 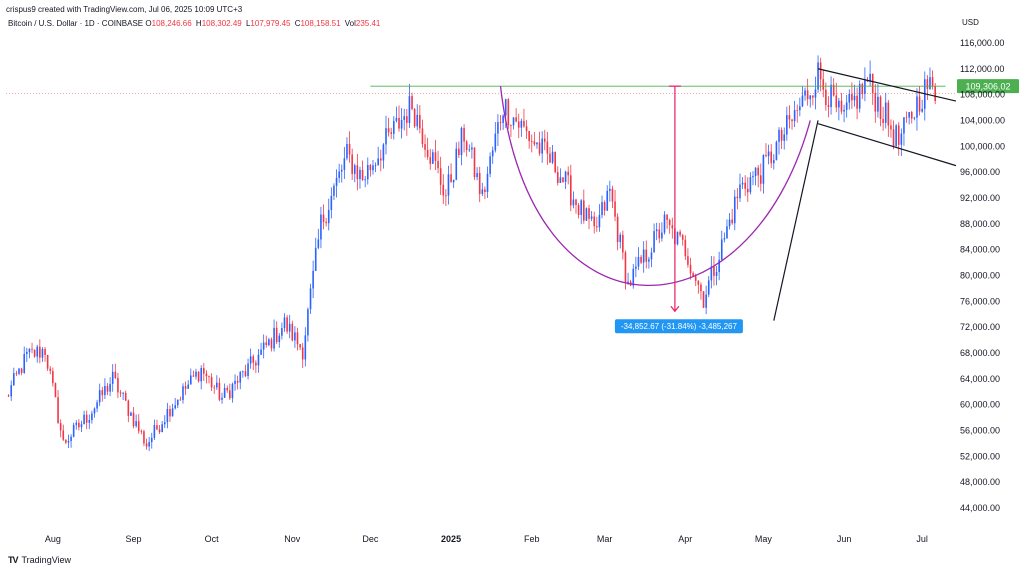 What do you see at coordinates (317, 23) in the screenshot?
I see `ohlc-close: C108,158.51` at bounding box center [317, 23].